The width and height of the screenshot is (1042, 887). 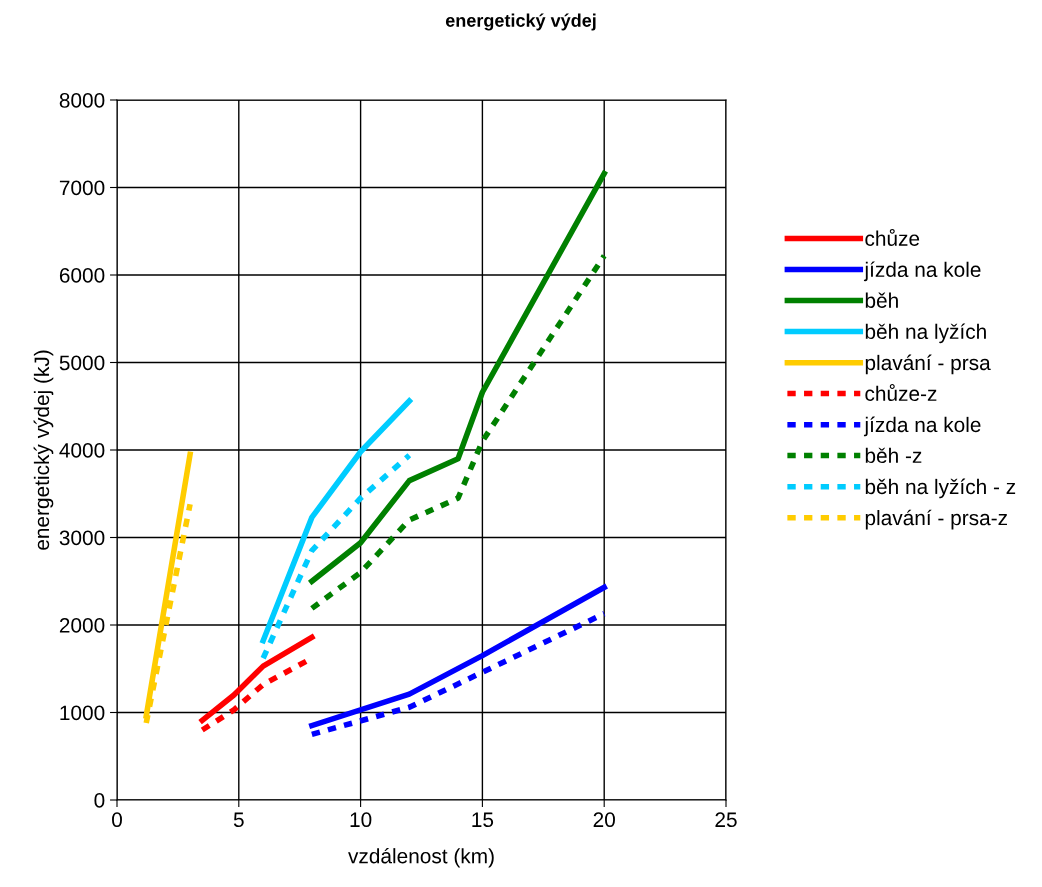 What do you see at coordinates (238, 820) in the screenshot?
I see `x-tick-label: 5` at bounding box center [238, 820].